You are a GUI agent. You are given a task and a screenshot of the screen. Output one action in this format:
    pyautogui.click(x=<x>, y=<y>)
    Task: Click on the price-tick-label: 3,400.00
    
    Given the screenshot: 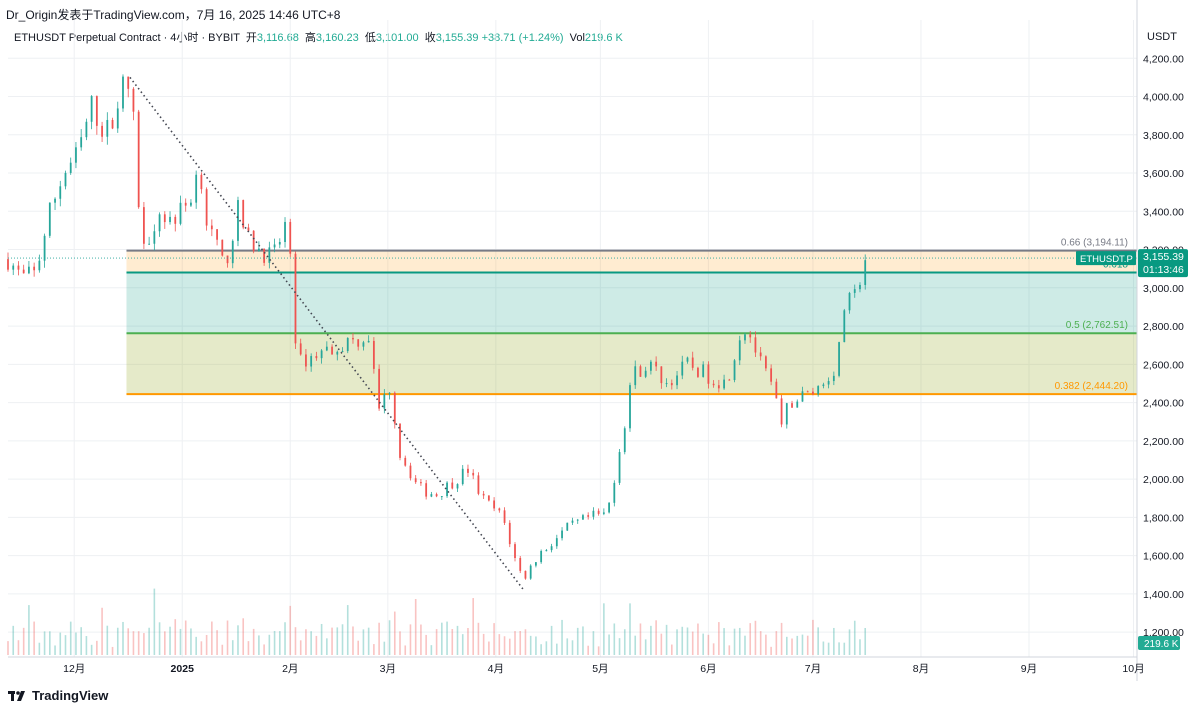 What is the action you would take?
    pyautogui.click(x=1163, y=212)
    